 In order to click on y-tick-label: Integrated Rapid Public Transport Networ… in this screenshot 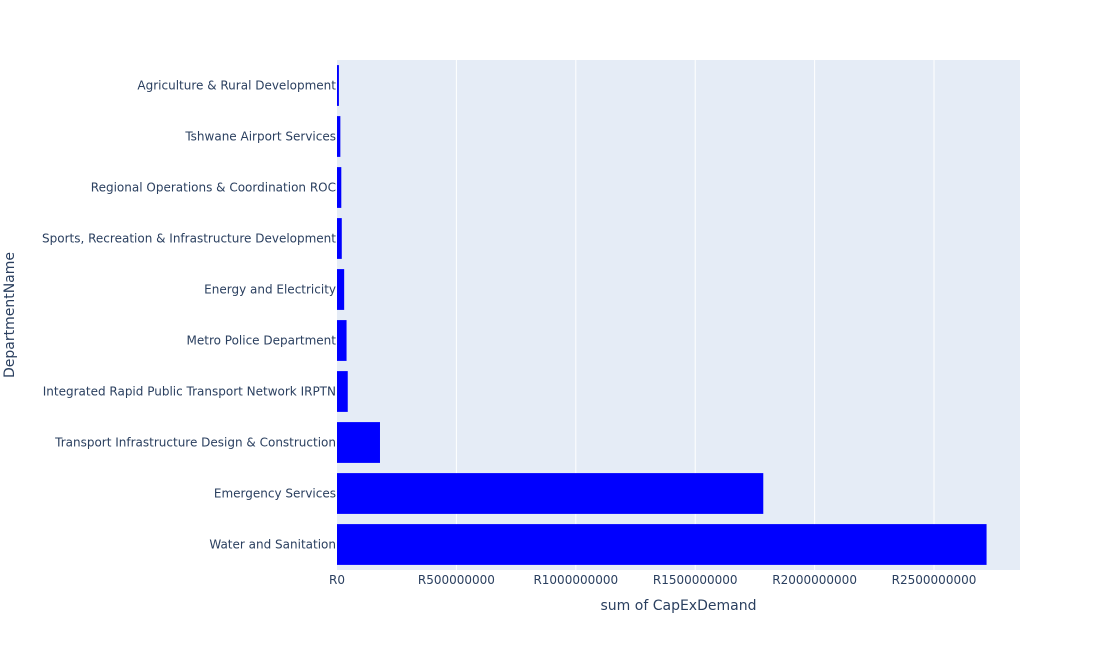, I will do `click(189, 392)`.